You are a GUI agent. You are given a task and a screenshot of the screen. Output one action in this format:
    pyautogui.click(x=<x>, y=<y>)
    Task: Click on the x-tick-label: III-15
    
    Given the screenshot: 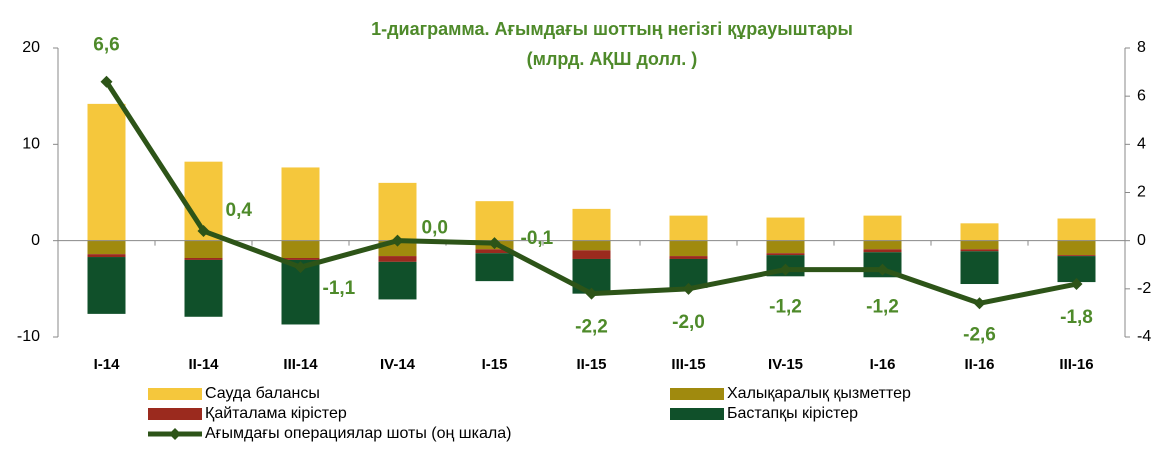 What is the action you would take?
    pyautogui.click(x=688, y=364)
    